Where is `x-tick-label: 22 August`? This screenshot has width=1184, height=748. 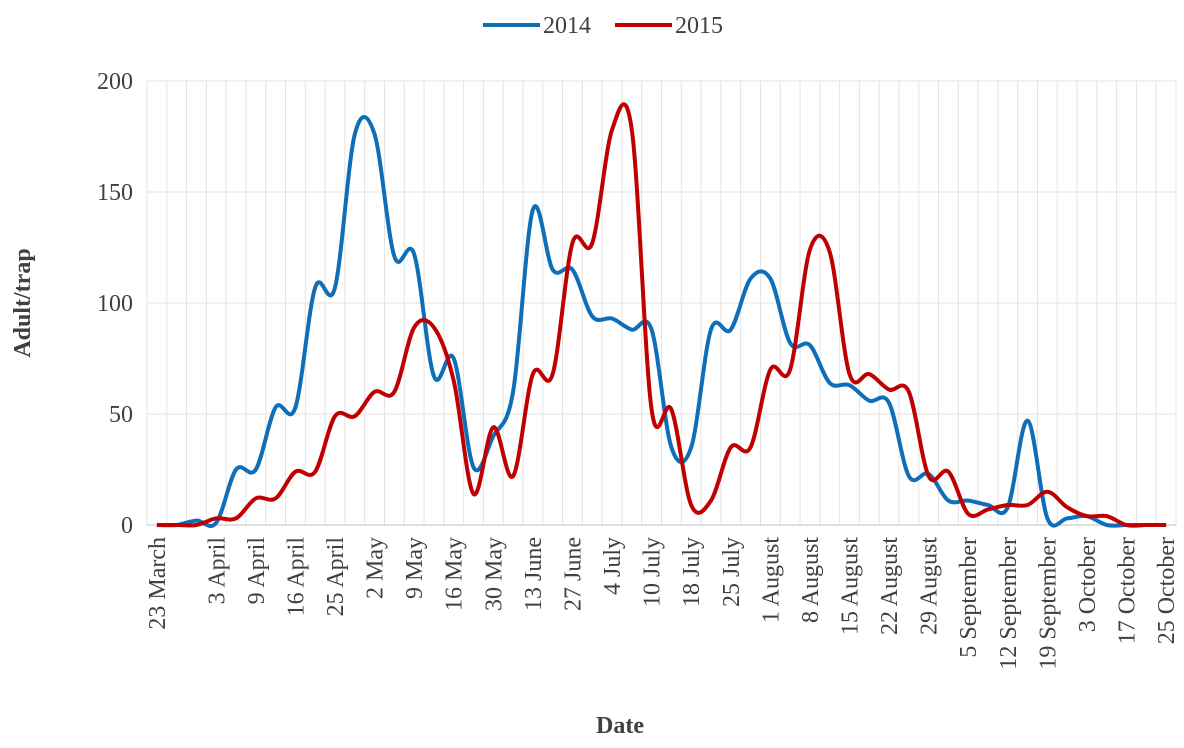
x-tick-label: 22 August is located at coordinates (890, 586).